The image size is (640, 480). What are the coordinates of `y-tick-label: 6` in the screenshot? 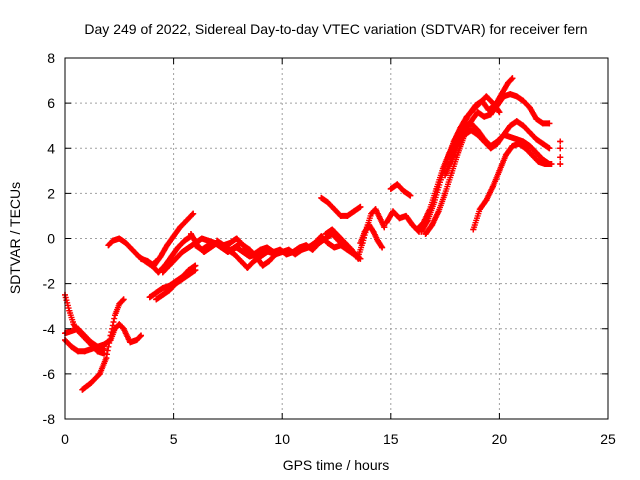 It's located at (51, 103).